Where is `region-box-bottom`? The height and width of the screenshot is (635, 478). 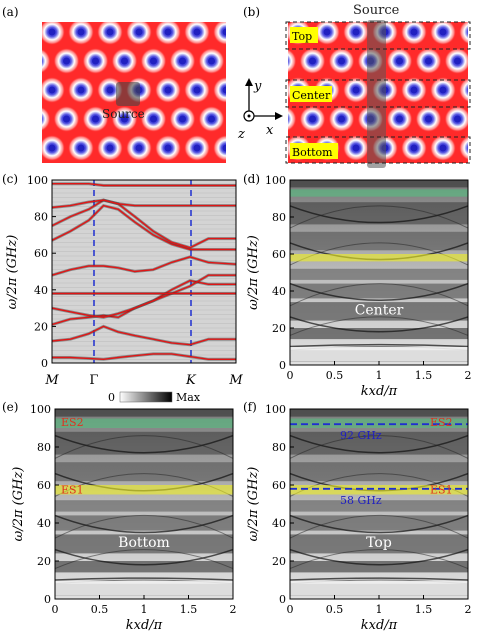
region-box-bottom is located at coordinates (378, 150).